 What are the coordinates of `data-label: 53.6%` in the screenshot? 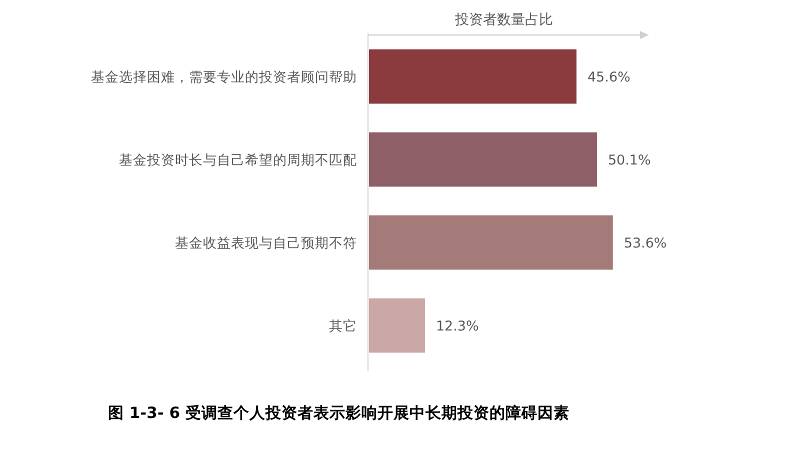 It's located at (645, 244).